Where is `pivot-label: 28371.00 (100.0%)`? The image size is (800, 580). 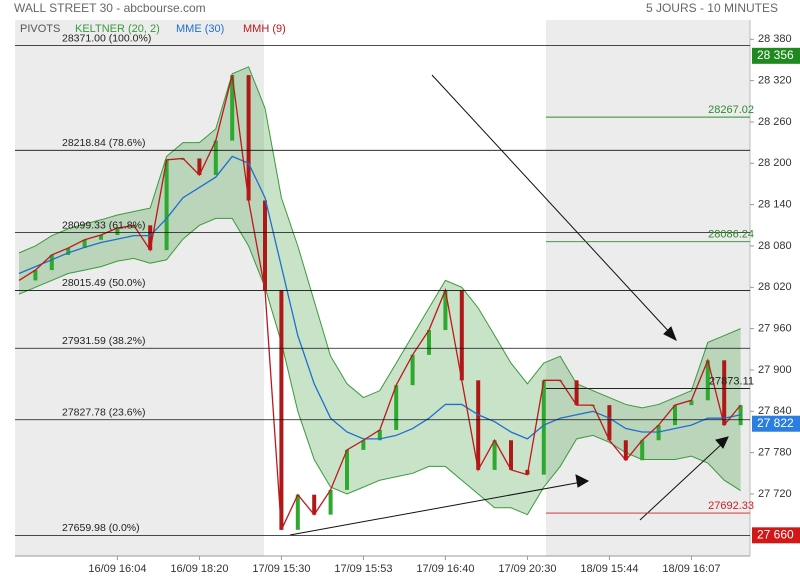
pivot-label: 28371.00 (100.0%) is located at coordinates (106, 38).